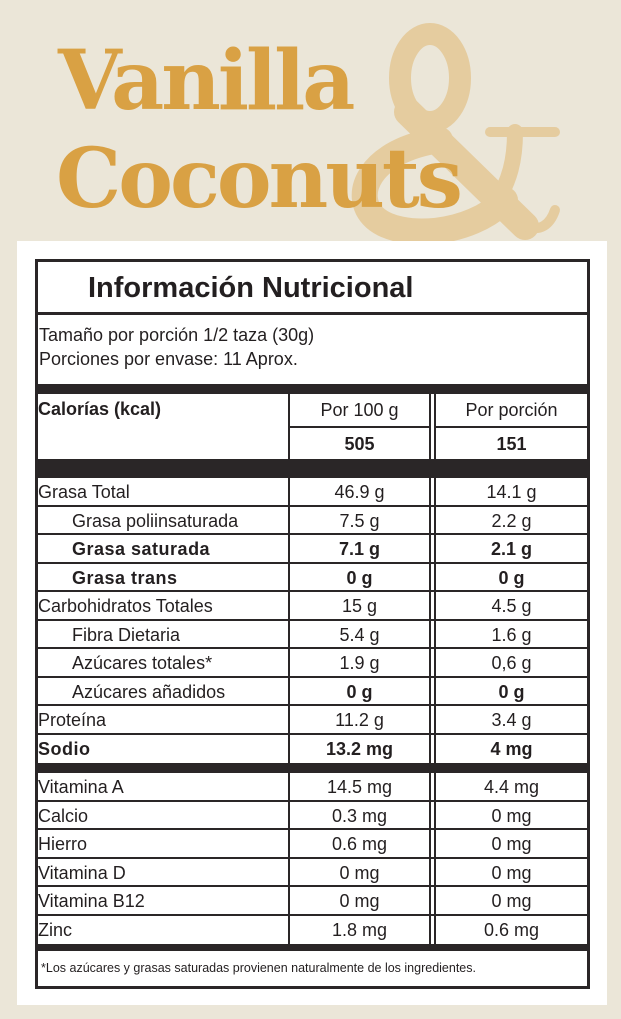  What do you see at coordinates (155, 520) in the screenshot?
I see `nutrient-name: Grasa poliinsaturada` at bounding box center [155, 520].